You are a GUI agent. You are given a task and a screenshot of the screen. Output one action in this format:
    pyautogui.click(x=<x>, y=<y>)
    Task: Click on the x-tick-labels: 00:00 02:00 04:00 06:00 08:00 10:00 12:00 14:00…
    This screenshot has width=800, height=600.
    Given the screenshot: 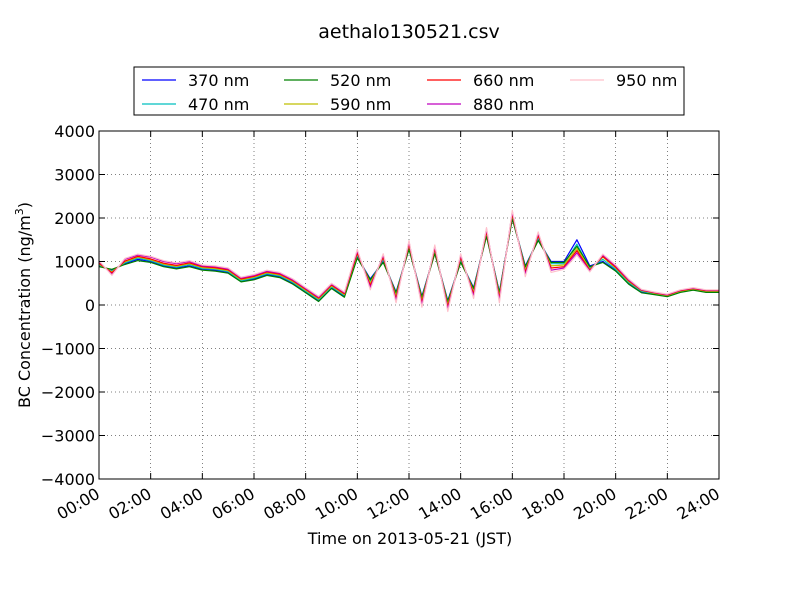 What is the action you would take?
    pyautogui.click(x=388, y=504)
    